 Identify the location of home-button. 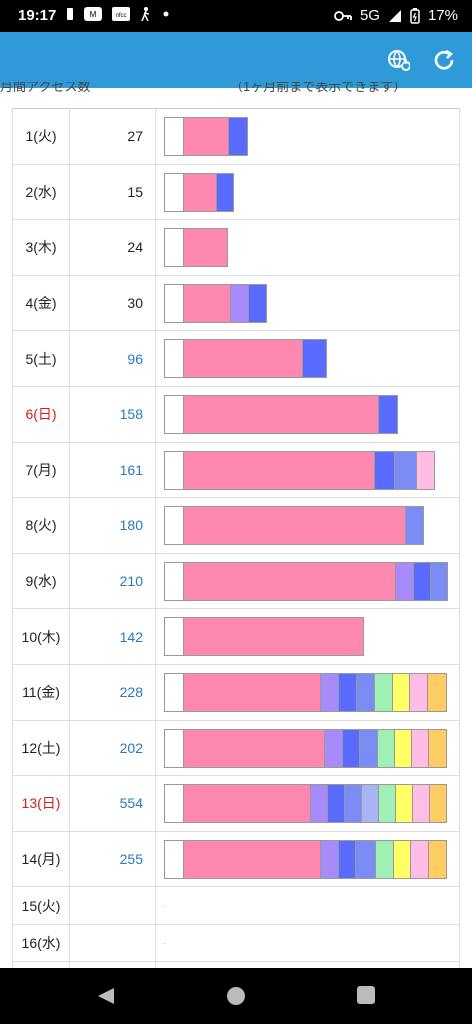
(236, 998).